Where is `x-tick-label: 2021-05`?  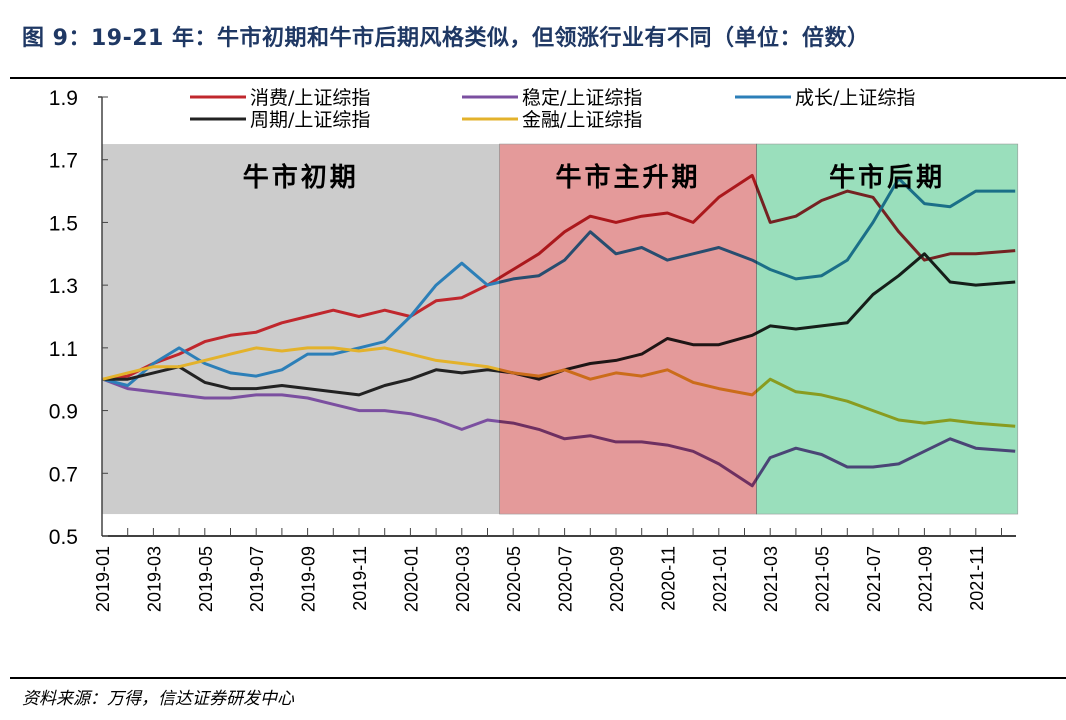 x-tick-label: 2021-05 is located at coordinates (823, 579).